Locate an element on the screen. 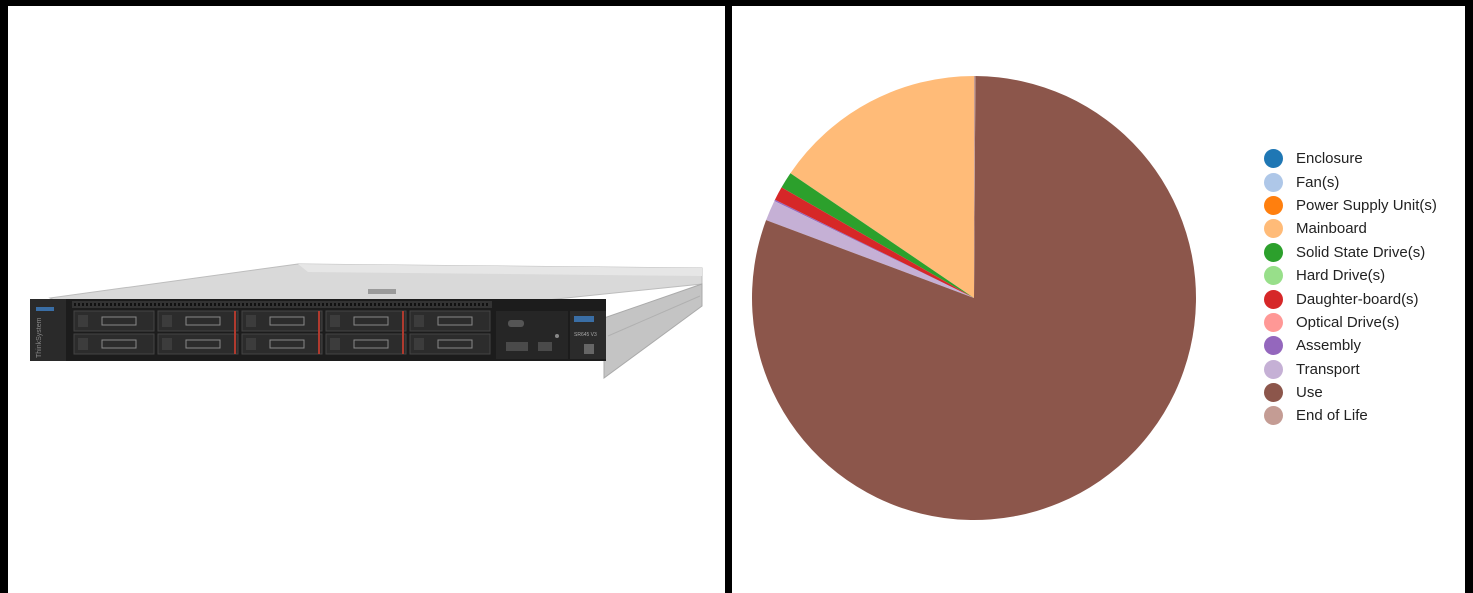 This screenshot has width=1473, height=593. pie-slice-mainboard is located at coordinates (882, 187).